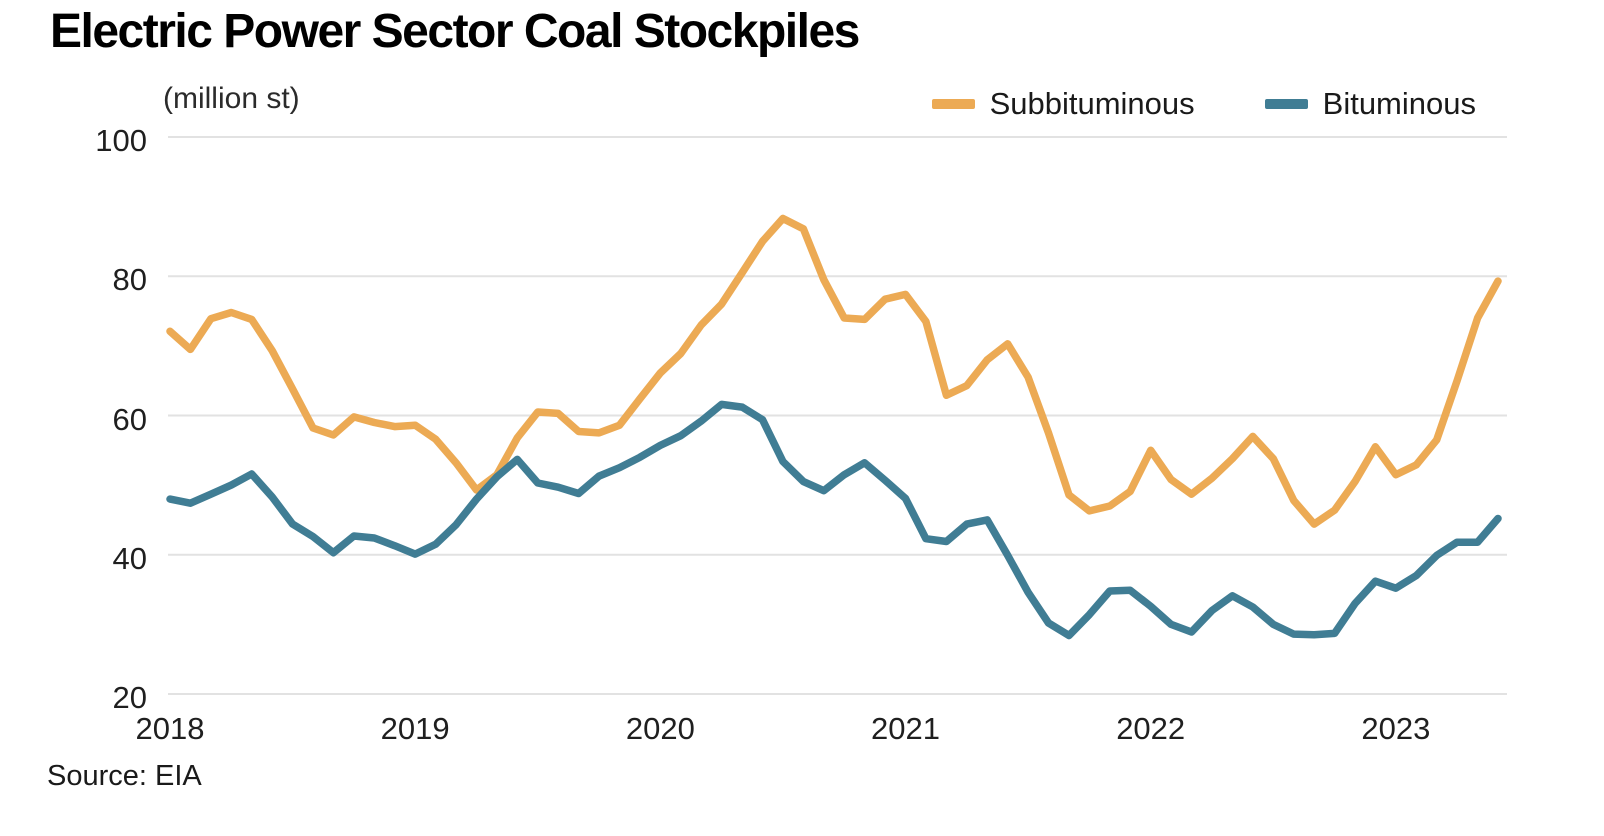 Image resolution: width=1604 pixels, height=836 pixels. I want to click on legend: Subbituminous Bituminous, so click(1203, 104).